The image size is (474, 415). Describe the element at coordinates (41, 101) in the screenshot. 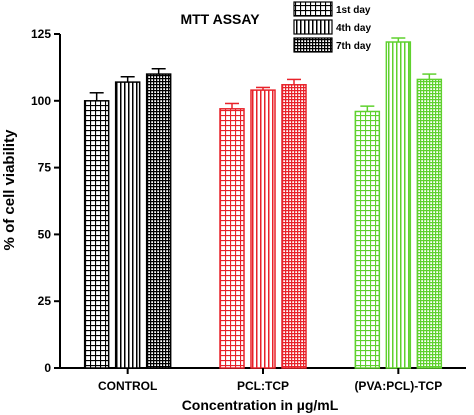

I see `y-tick-label: 100` at that location.